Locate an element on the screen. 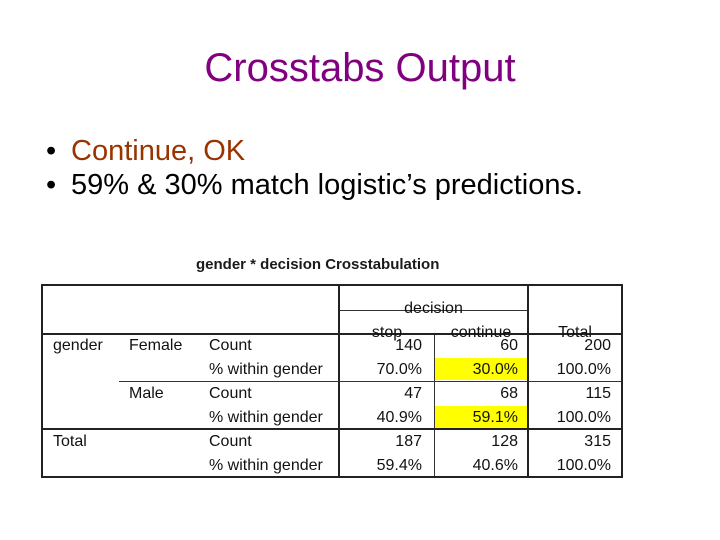  column-header-total: Total is located at coordinates (575, 332).